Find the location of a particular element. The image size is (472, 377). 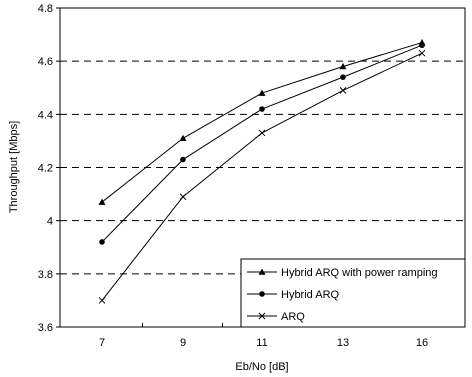

y-axis-ticks: 3.6 3.8 4 4.2 4.4 4.6 4.8 is located at coordinates (49, 168).